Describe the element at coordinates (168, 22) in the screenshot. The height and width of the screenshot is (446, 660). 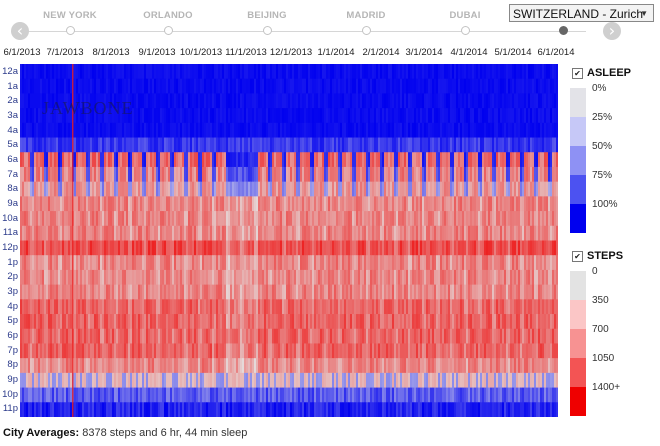
I see `city-orlando: ORLANDO` at that location.